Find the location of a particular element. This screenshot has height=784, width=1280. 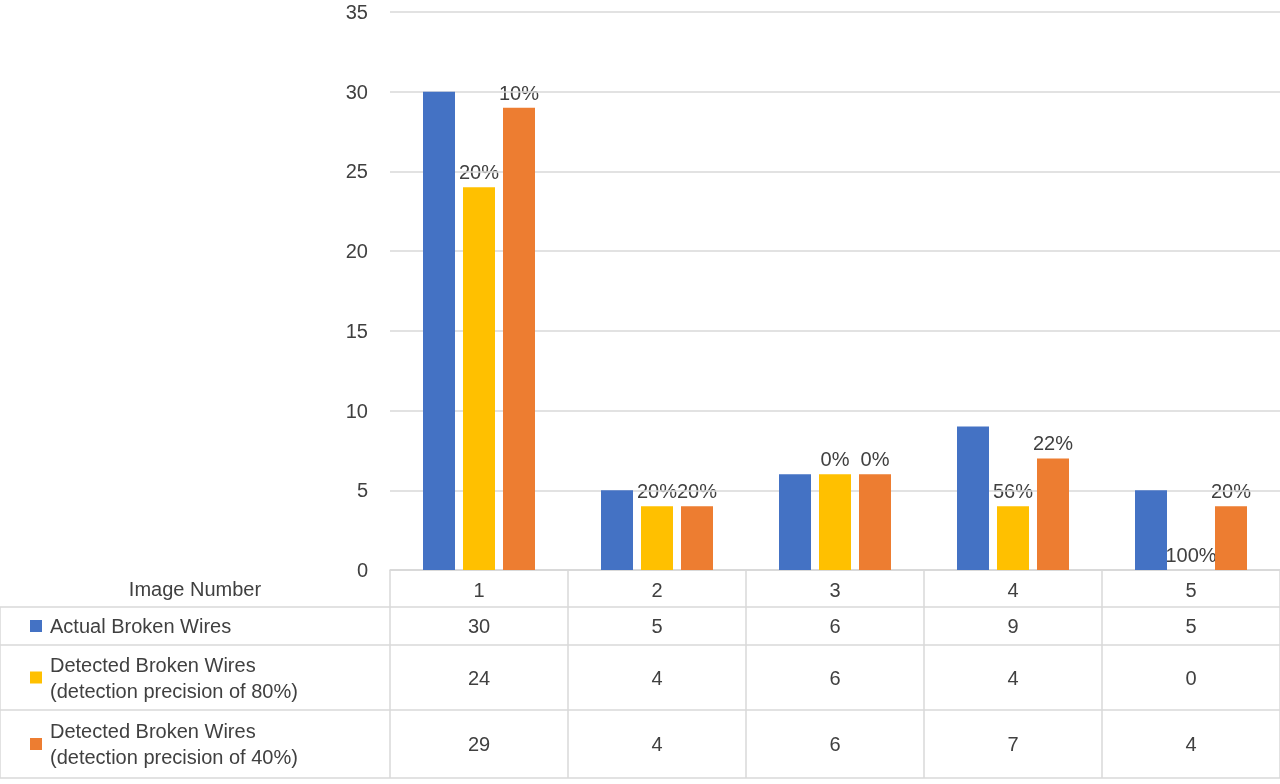

y-tick-label: 20 is located at coordinates (356, 251).